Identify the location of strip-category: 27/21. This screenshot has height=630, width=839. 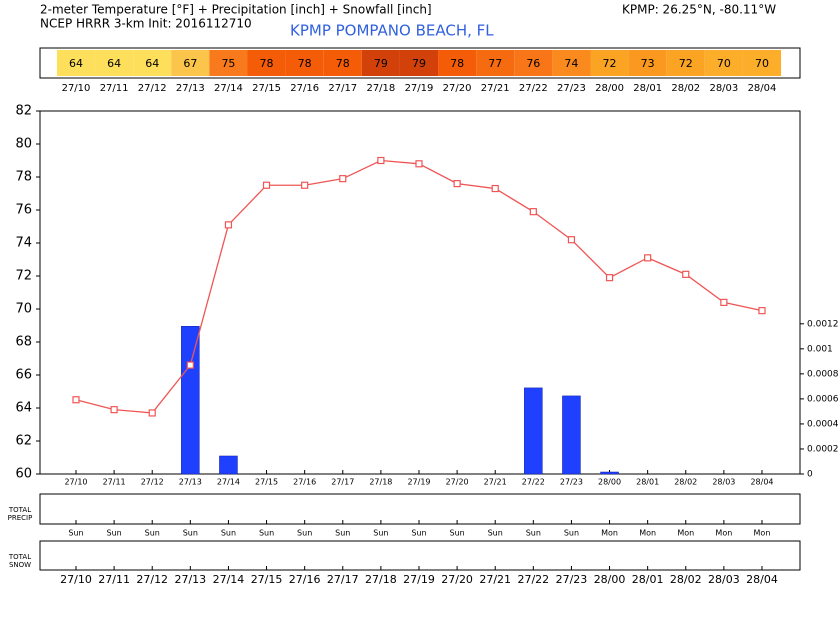
(495, 88).